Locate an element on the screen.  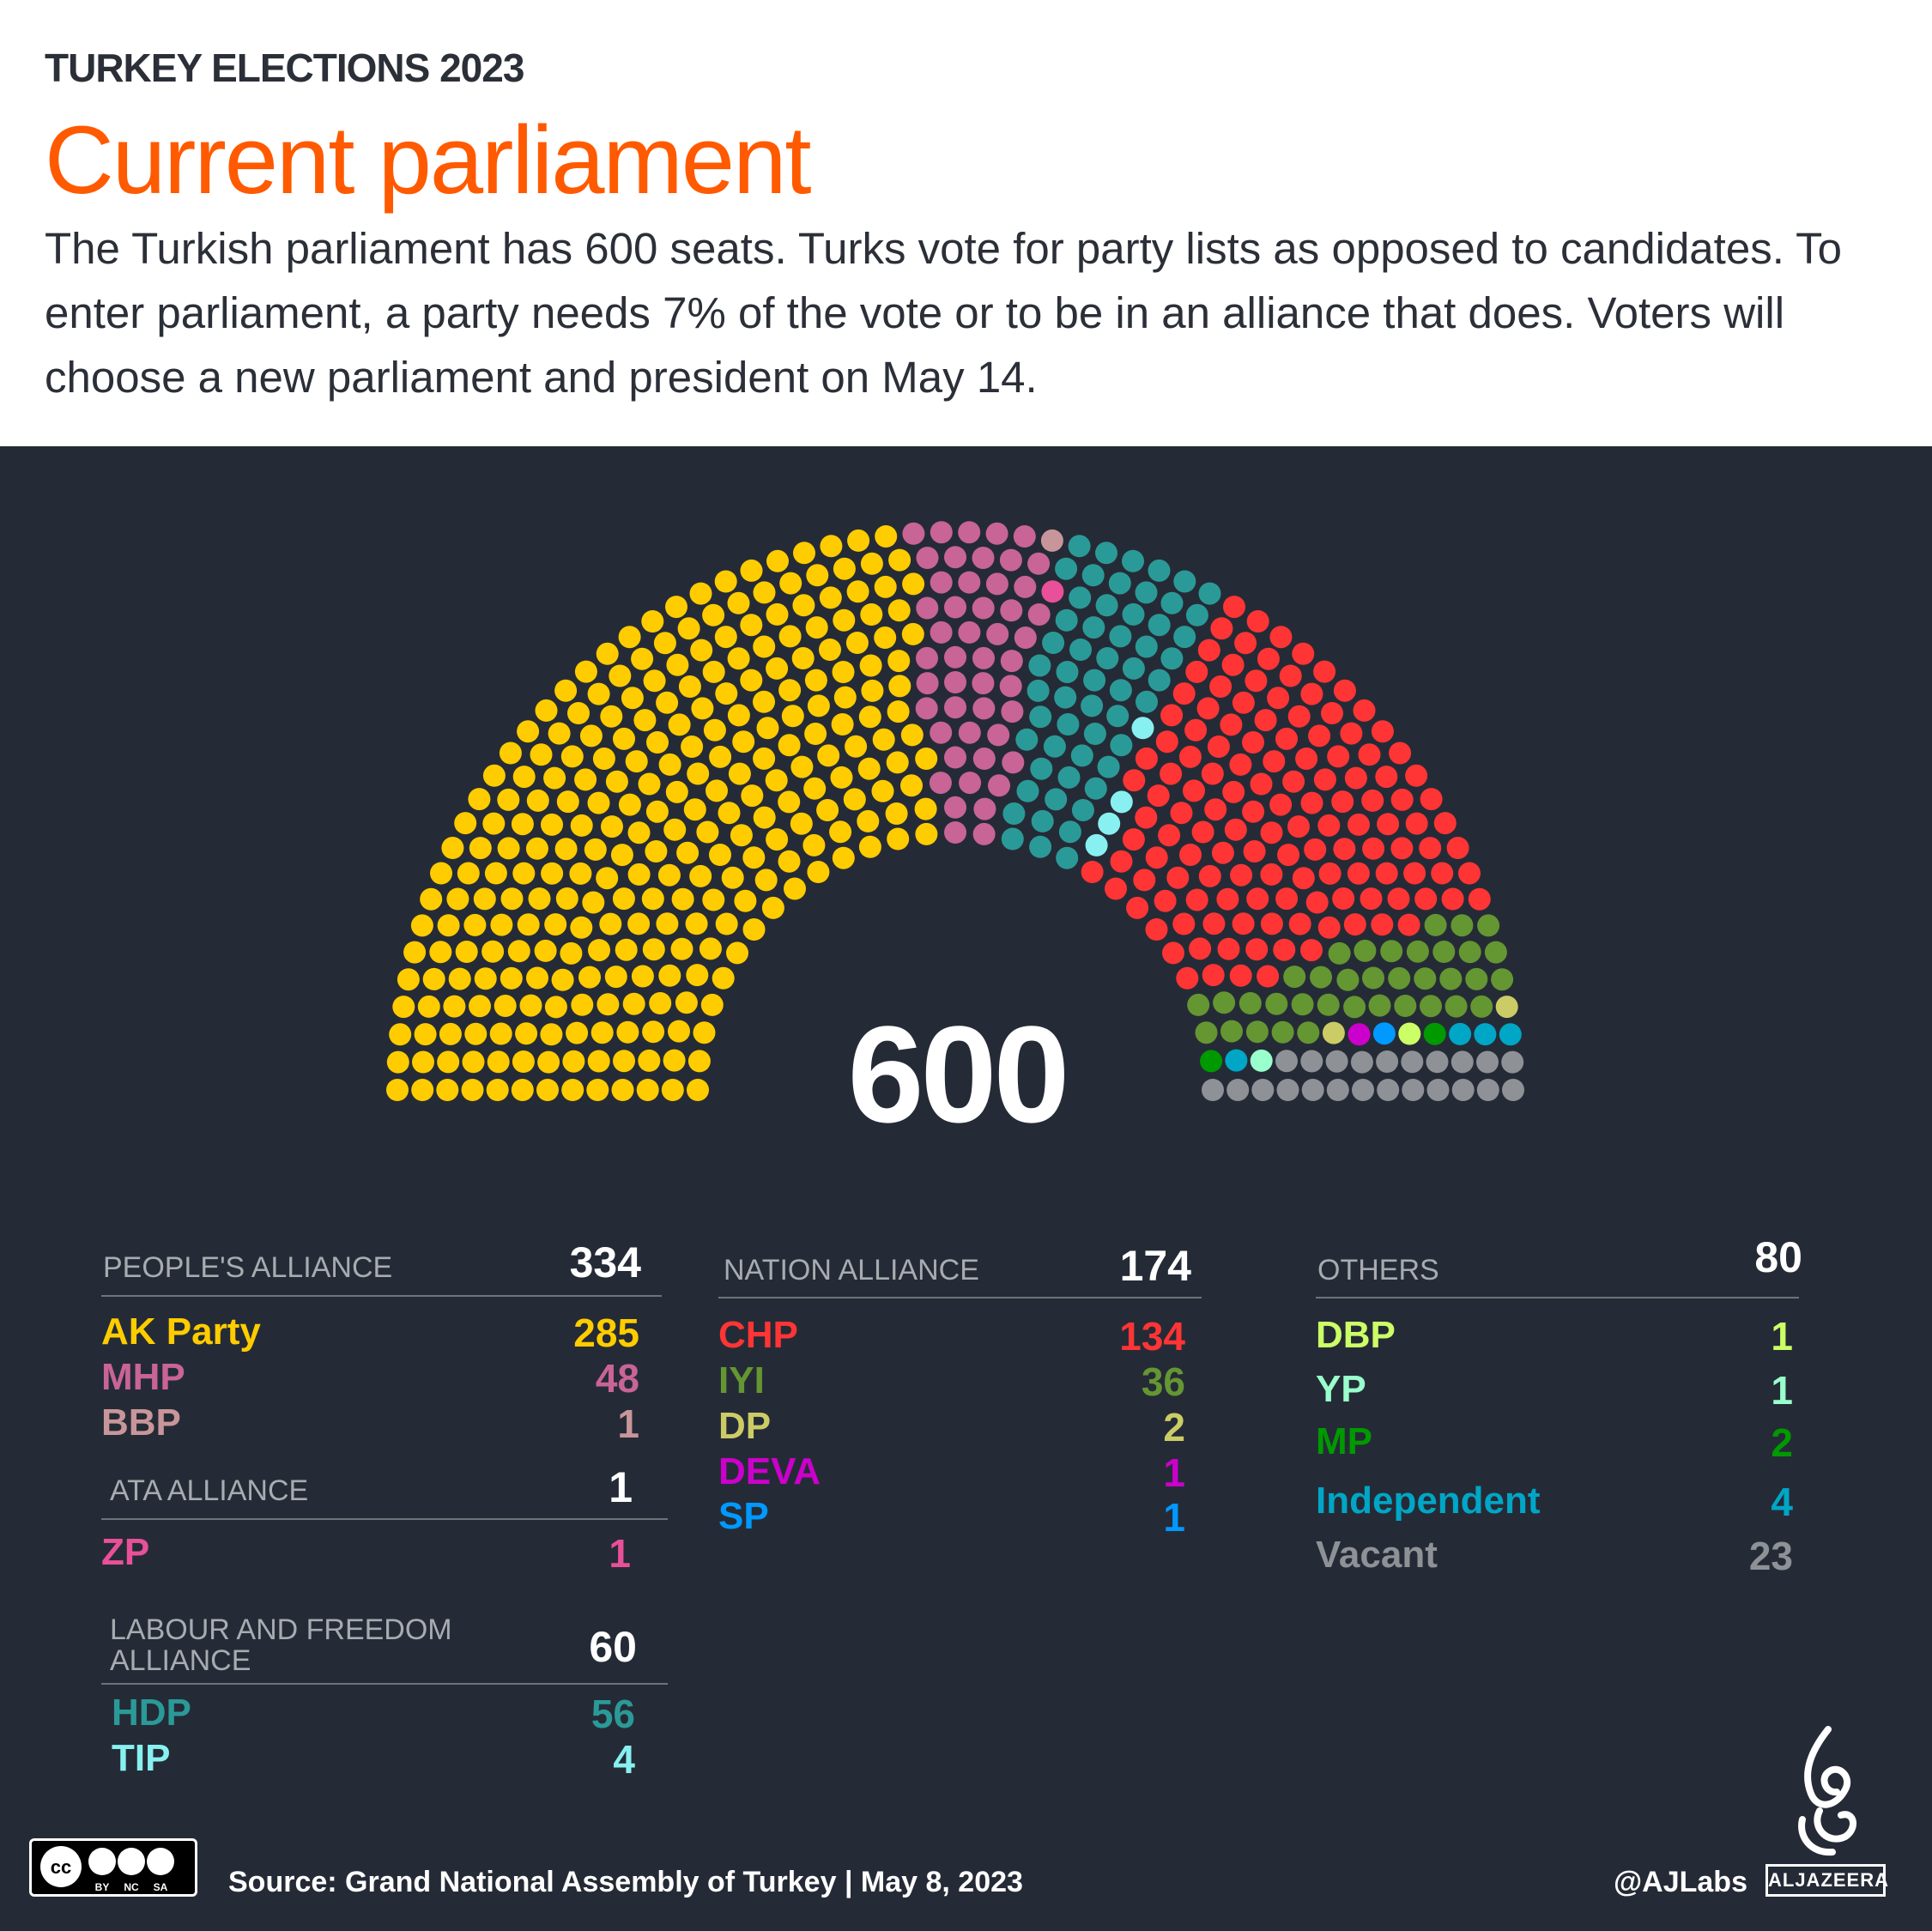
alliance-header-labour-and-freedom-alliance-line2: ALLIANCE is located at coordinates (180, 1660).